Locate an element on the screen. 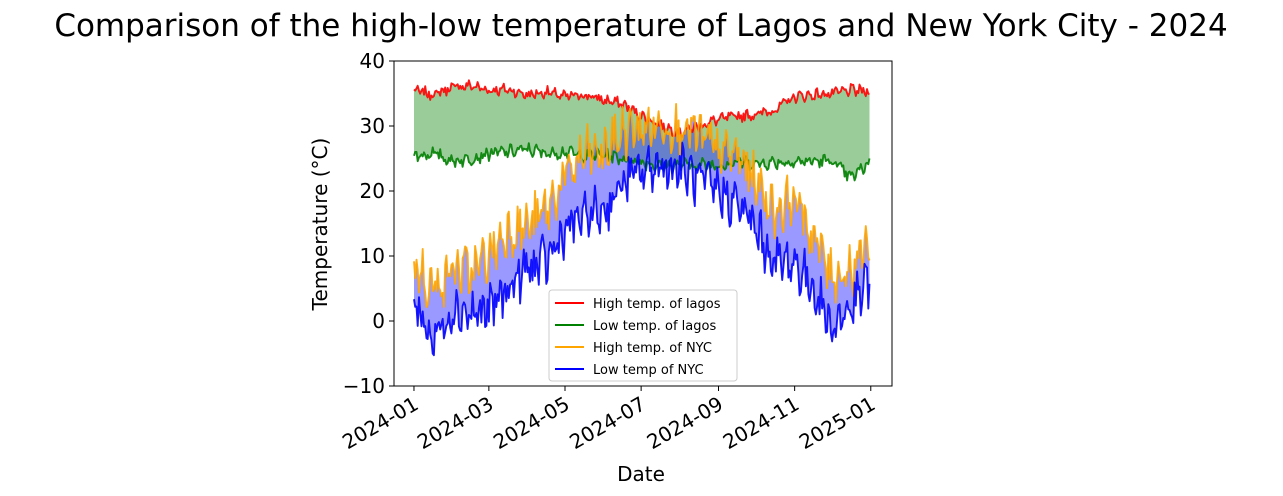  y-tick-label: 0 is located at coordinates (378, 321).